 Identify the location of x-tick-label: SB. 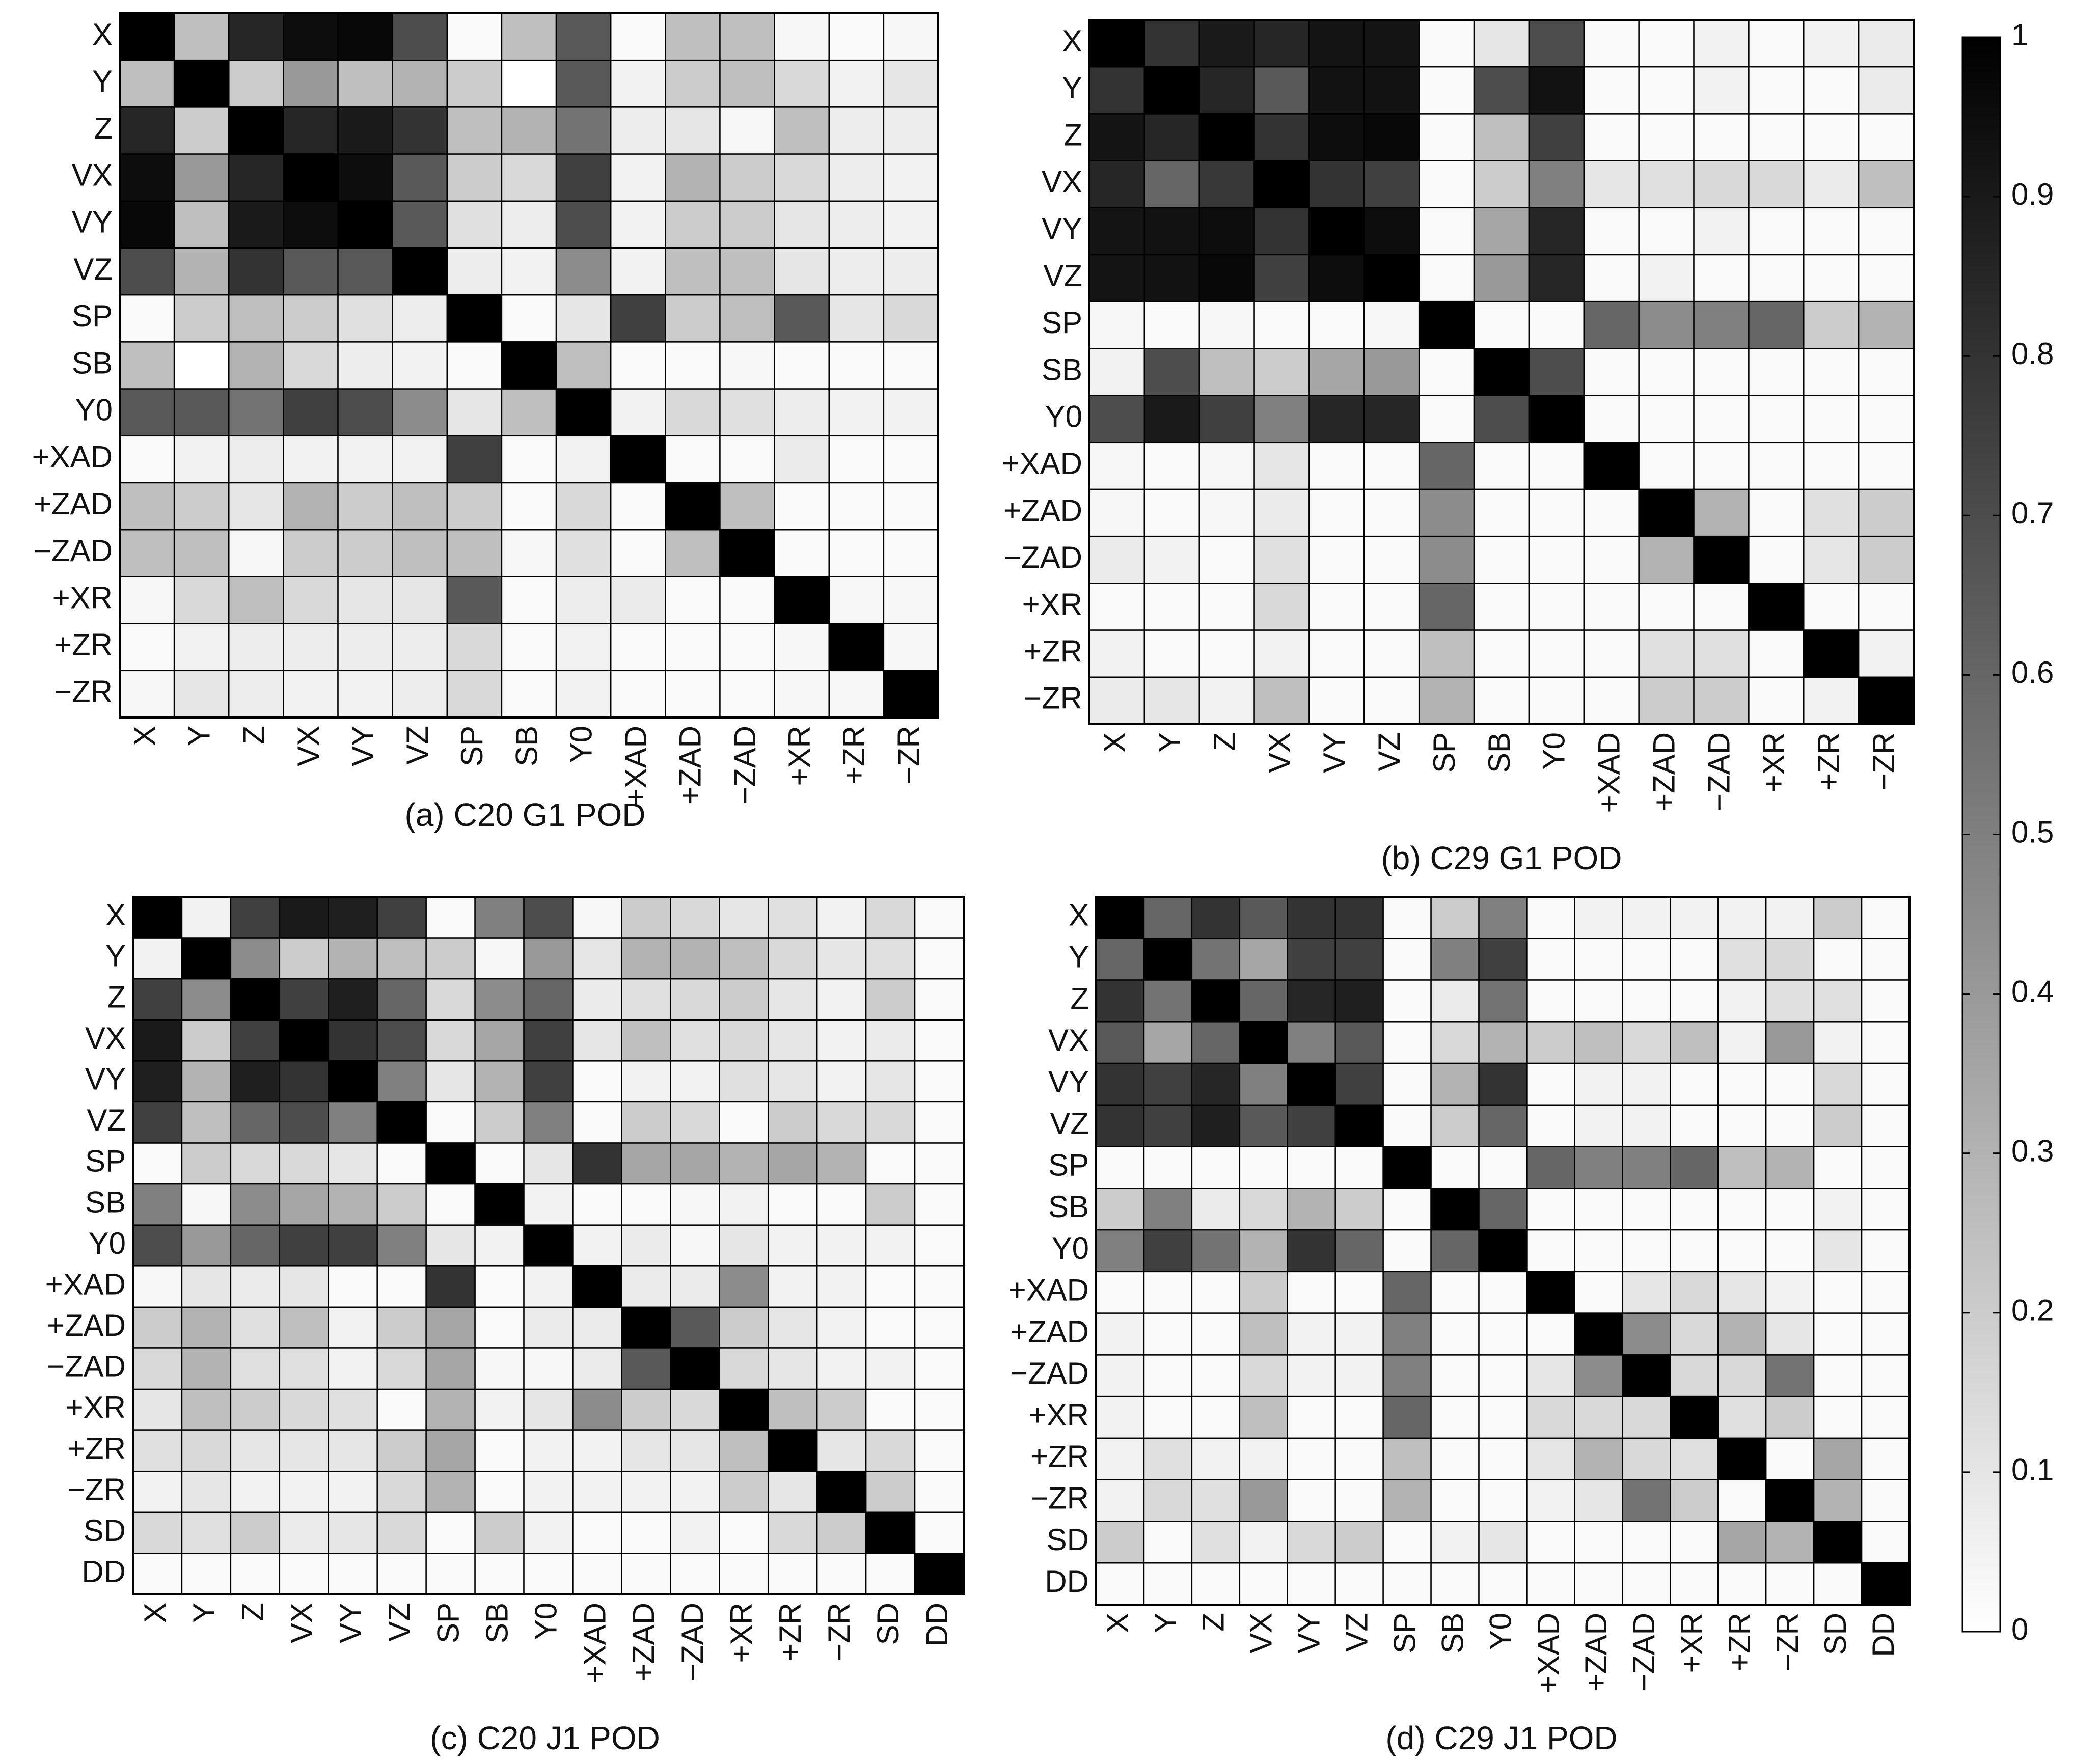
(1452, 1633).